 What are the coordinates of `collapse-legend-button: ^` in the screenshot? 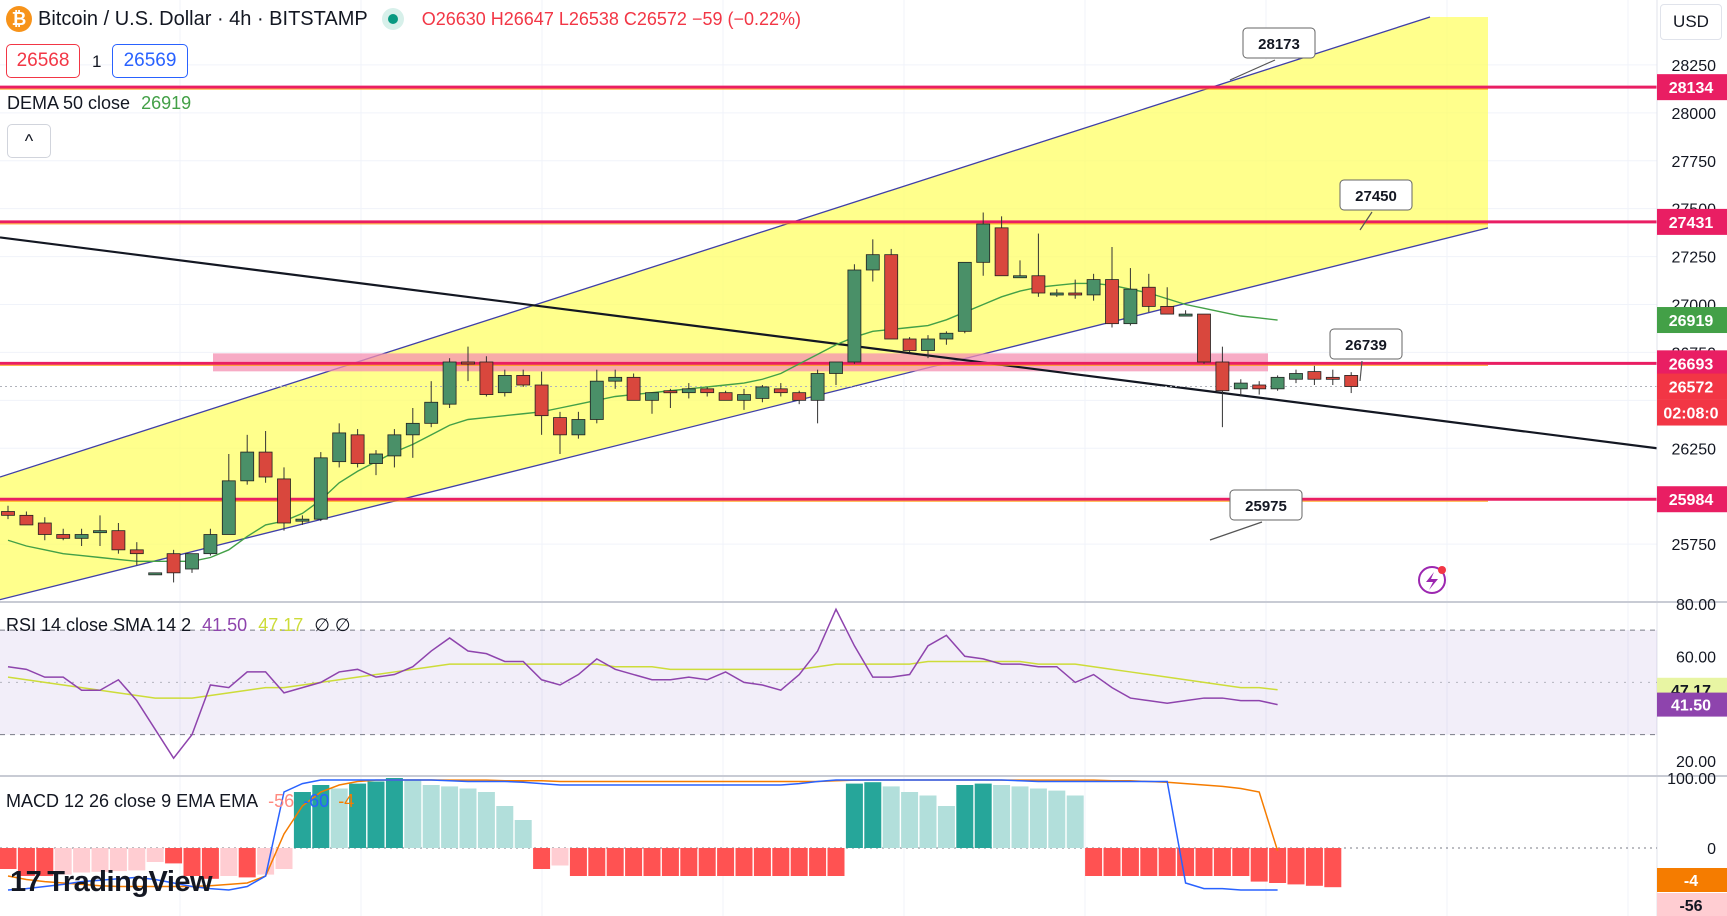 It's located at (29, 141).